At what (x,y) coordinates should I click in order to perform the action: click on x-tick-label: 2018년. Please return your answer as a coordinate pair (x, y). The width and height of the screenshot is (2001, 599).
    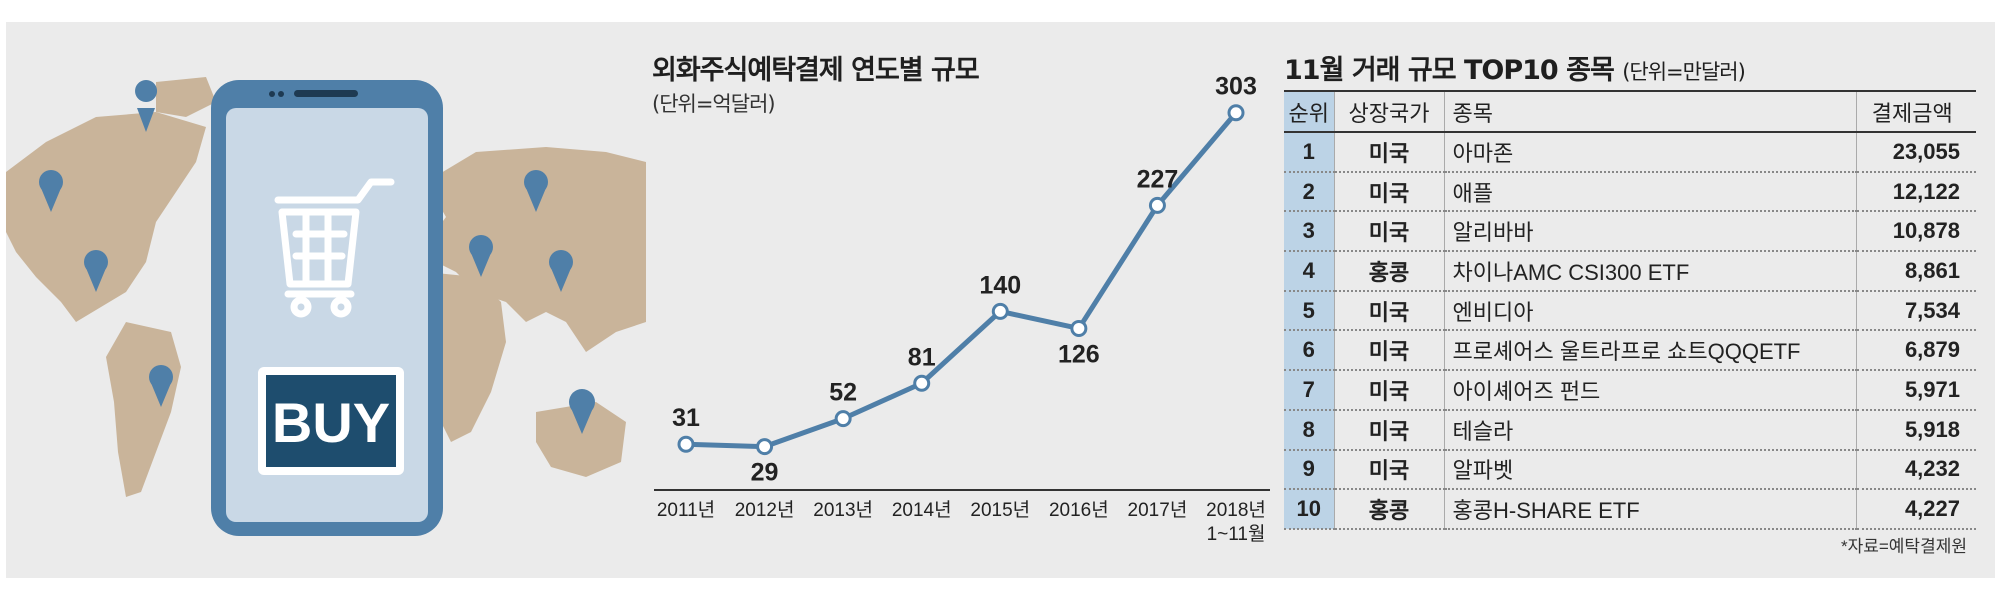
    Looking at the image, I should click on (1236, 510).